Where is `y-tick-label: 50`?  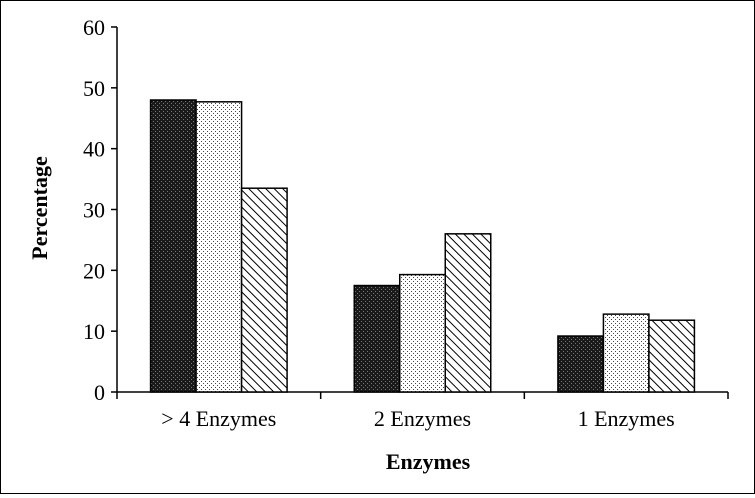
y-tick-label: 50 is located at coordinates (94, 88).